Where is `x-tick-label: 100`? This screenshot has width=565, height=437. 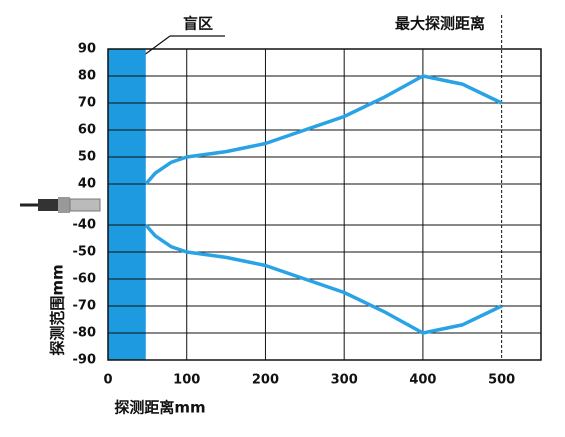 x-tick-label: 100 is located at coordinates (186, 380).